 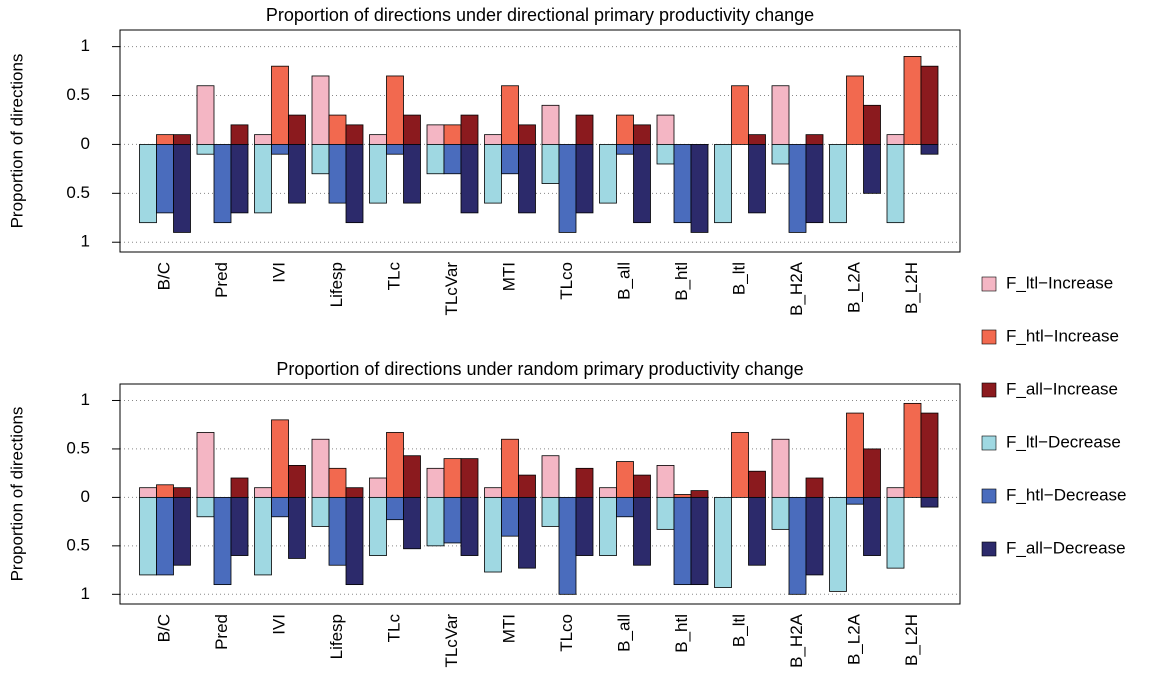 I want to click on x-tick-label: IVI, so click(x=278, y=624).